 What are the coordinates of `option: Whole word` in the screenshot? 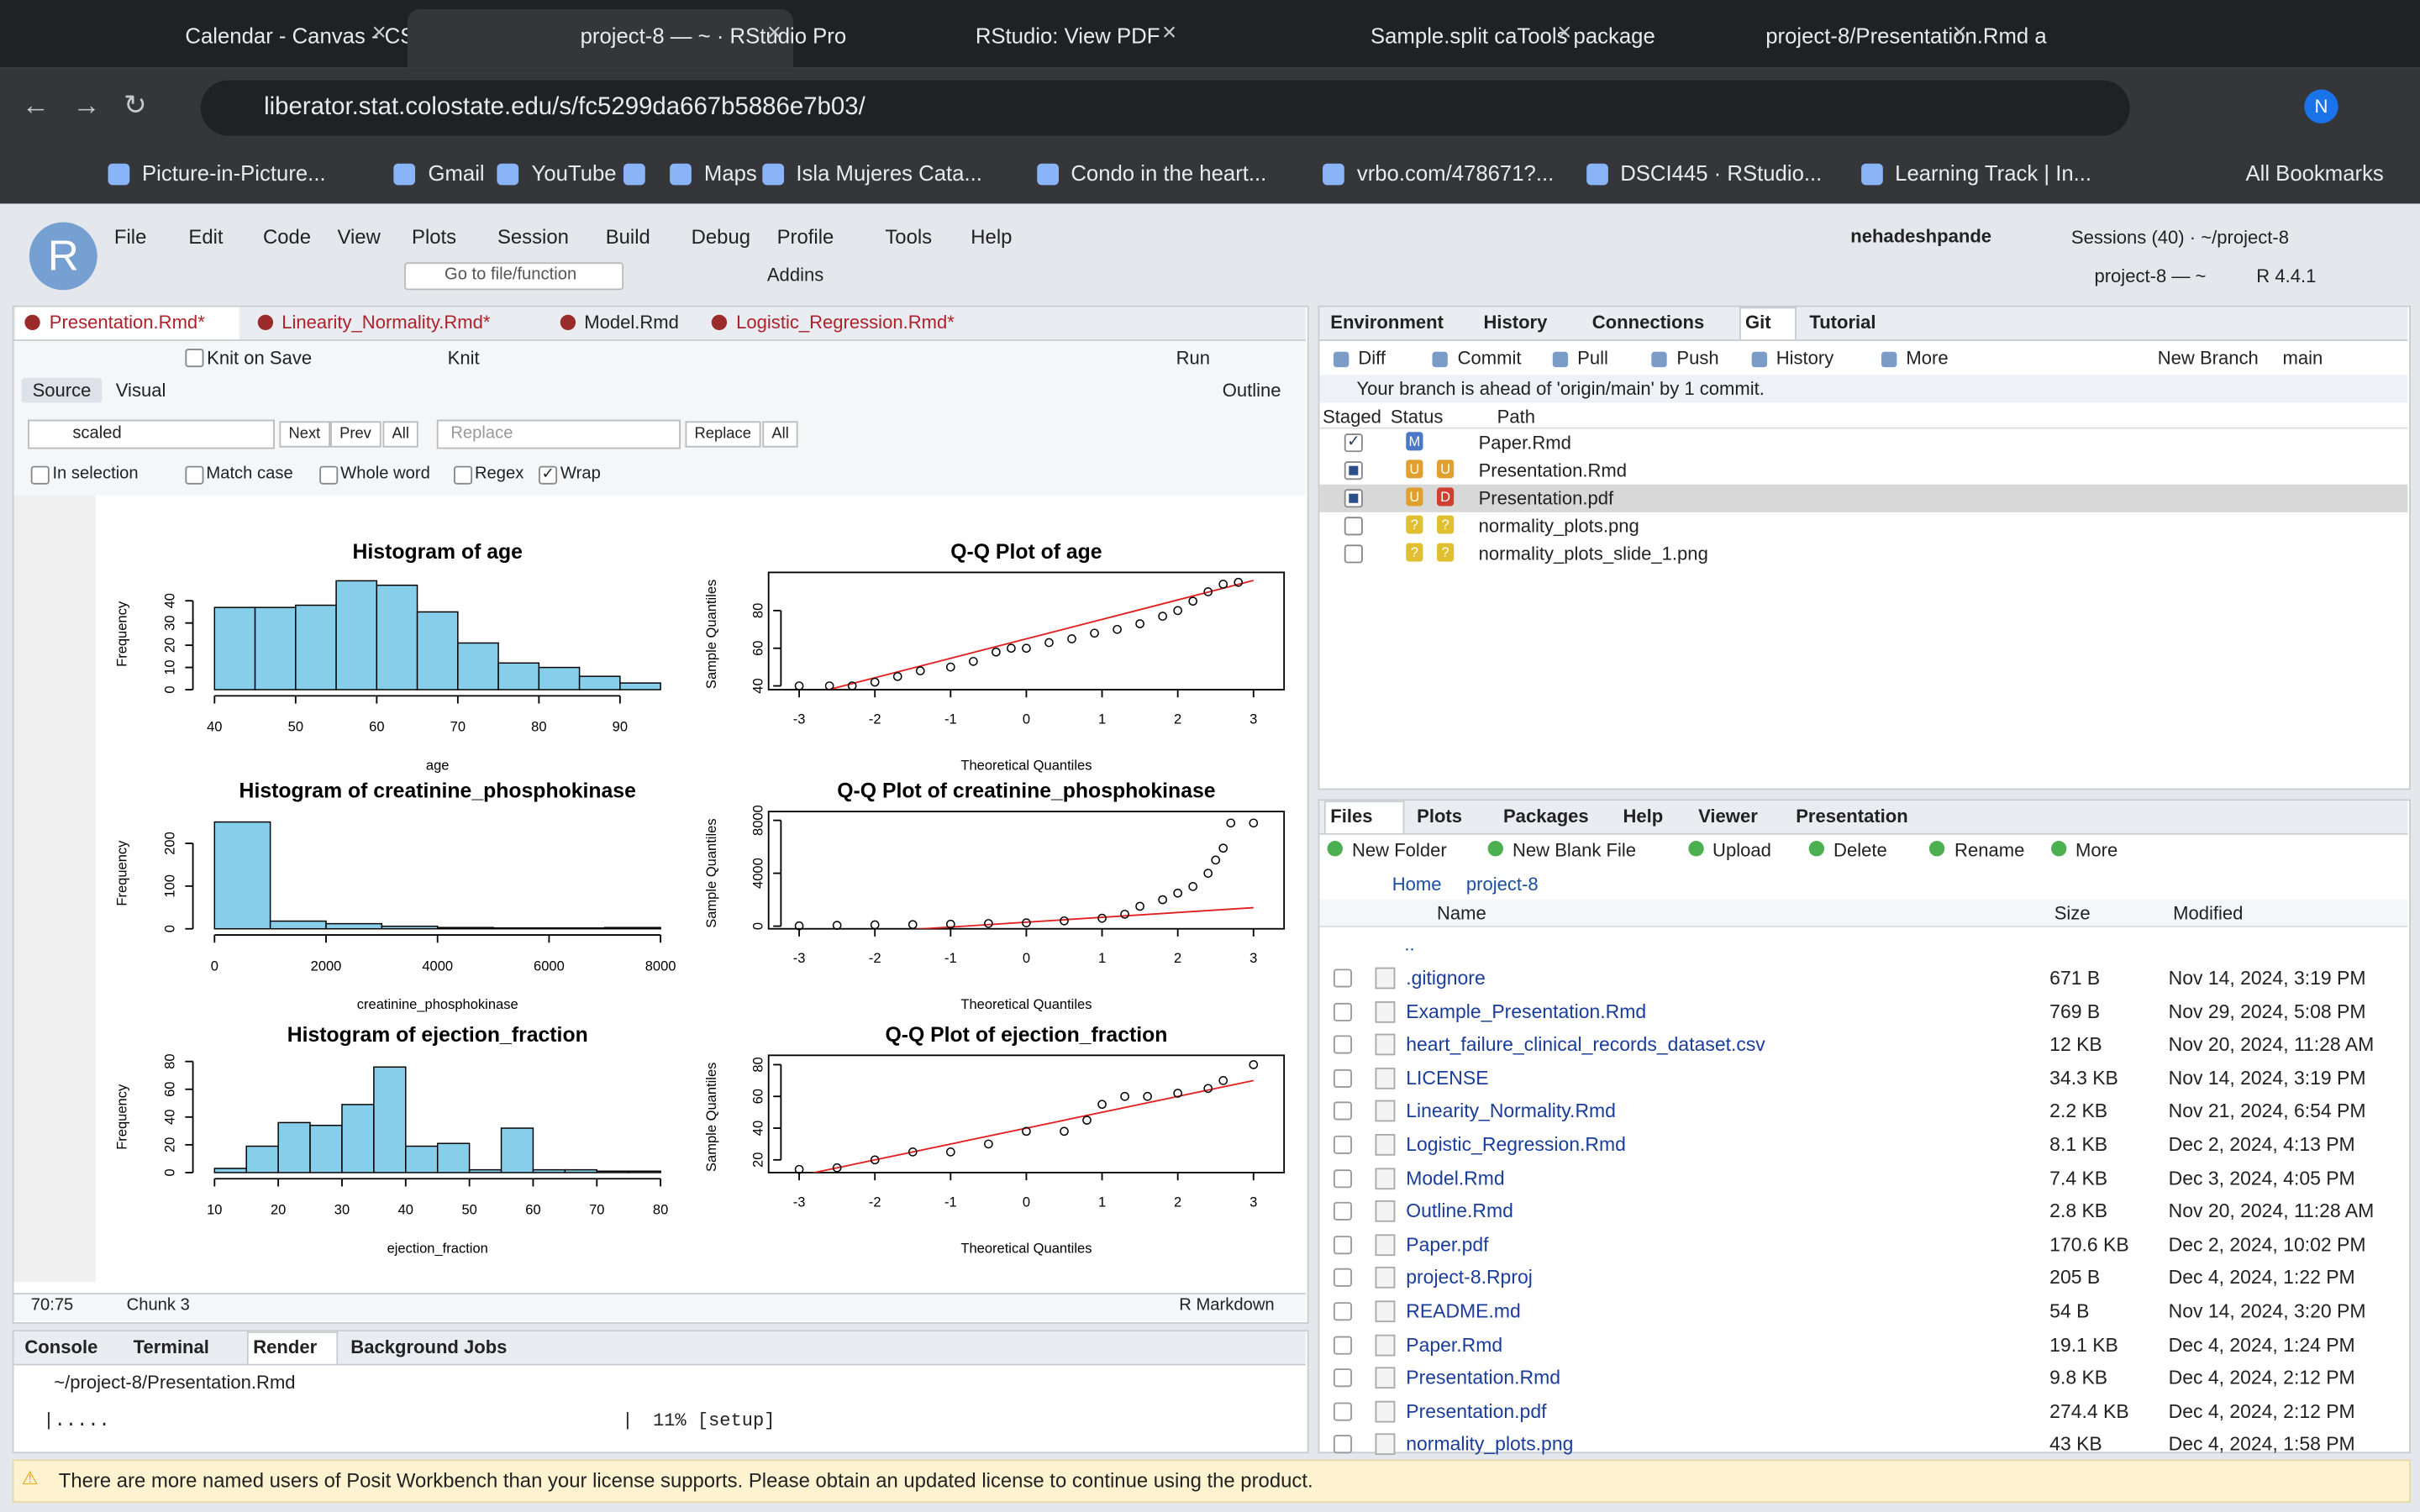 It's located at (385, 473).